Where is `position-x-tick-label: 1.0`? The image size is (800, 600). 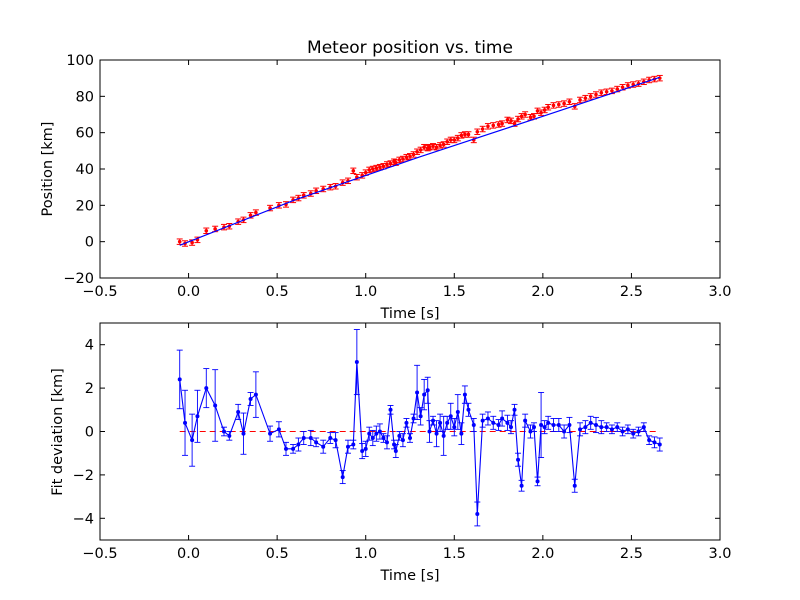
position-x-tick-label: 1.0 is located at coordinates (365, 292).